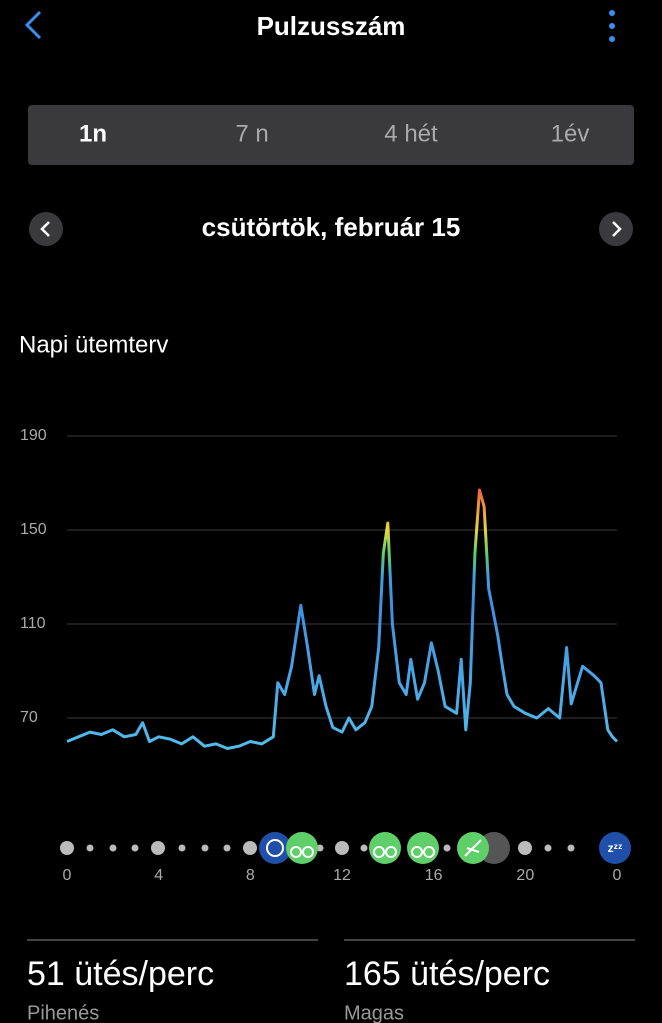 The width and height of the screenshot is (662, 1023). Describe the element at coordinates (93, 133) in the screenshot. I see `tab: 1n` at that location.